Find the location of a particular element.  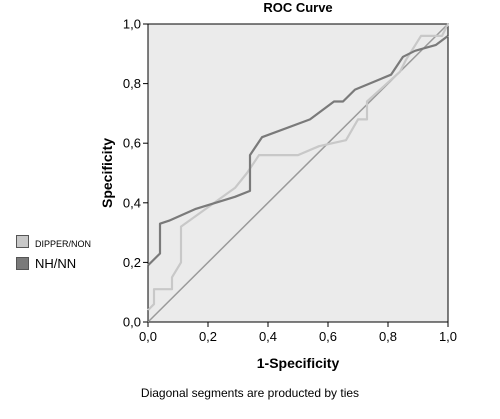

footnote: Diagonal segments are producted by ties is located at coordinates (250, 393).